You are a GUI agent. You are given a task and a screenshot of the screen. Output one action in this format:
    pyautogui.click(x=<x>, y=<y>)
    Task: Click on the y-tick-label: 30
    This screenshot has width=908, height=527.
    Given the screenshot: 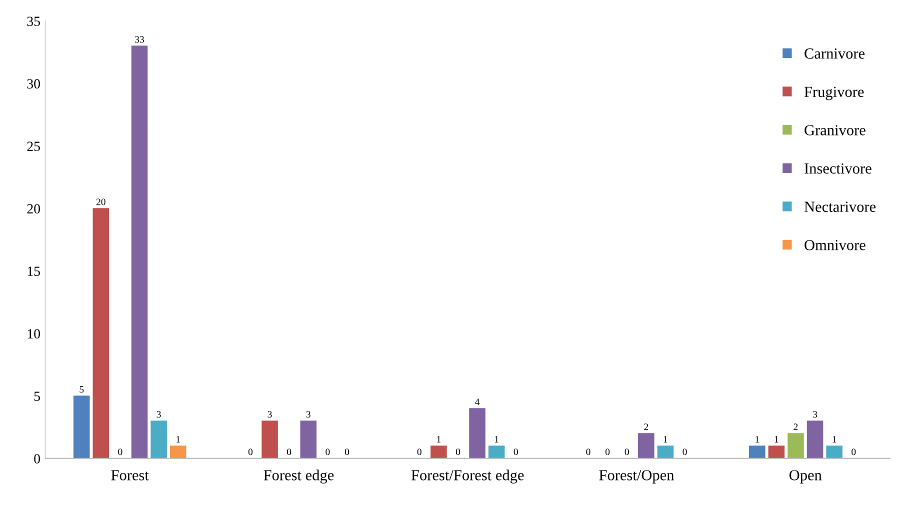 What is the action you would take?
    pyautogui.click(x=33, y=84)
    